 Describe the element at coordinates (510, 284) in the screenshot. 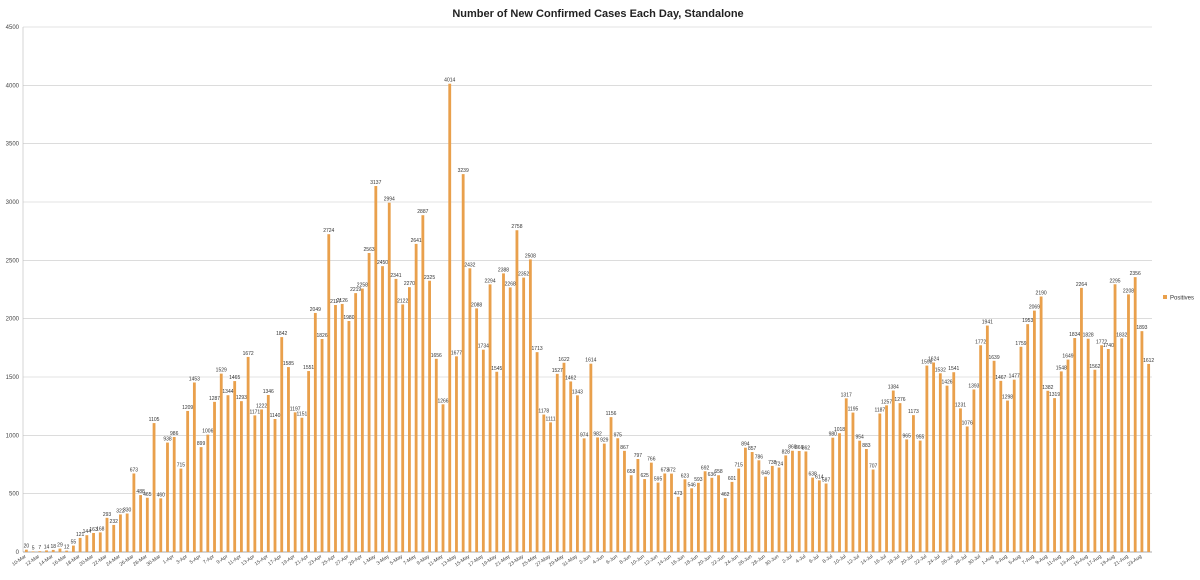

I see `data-label: 2268` at that location.